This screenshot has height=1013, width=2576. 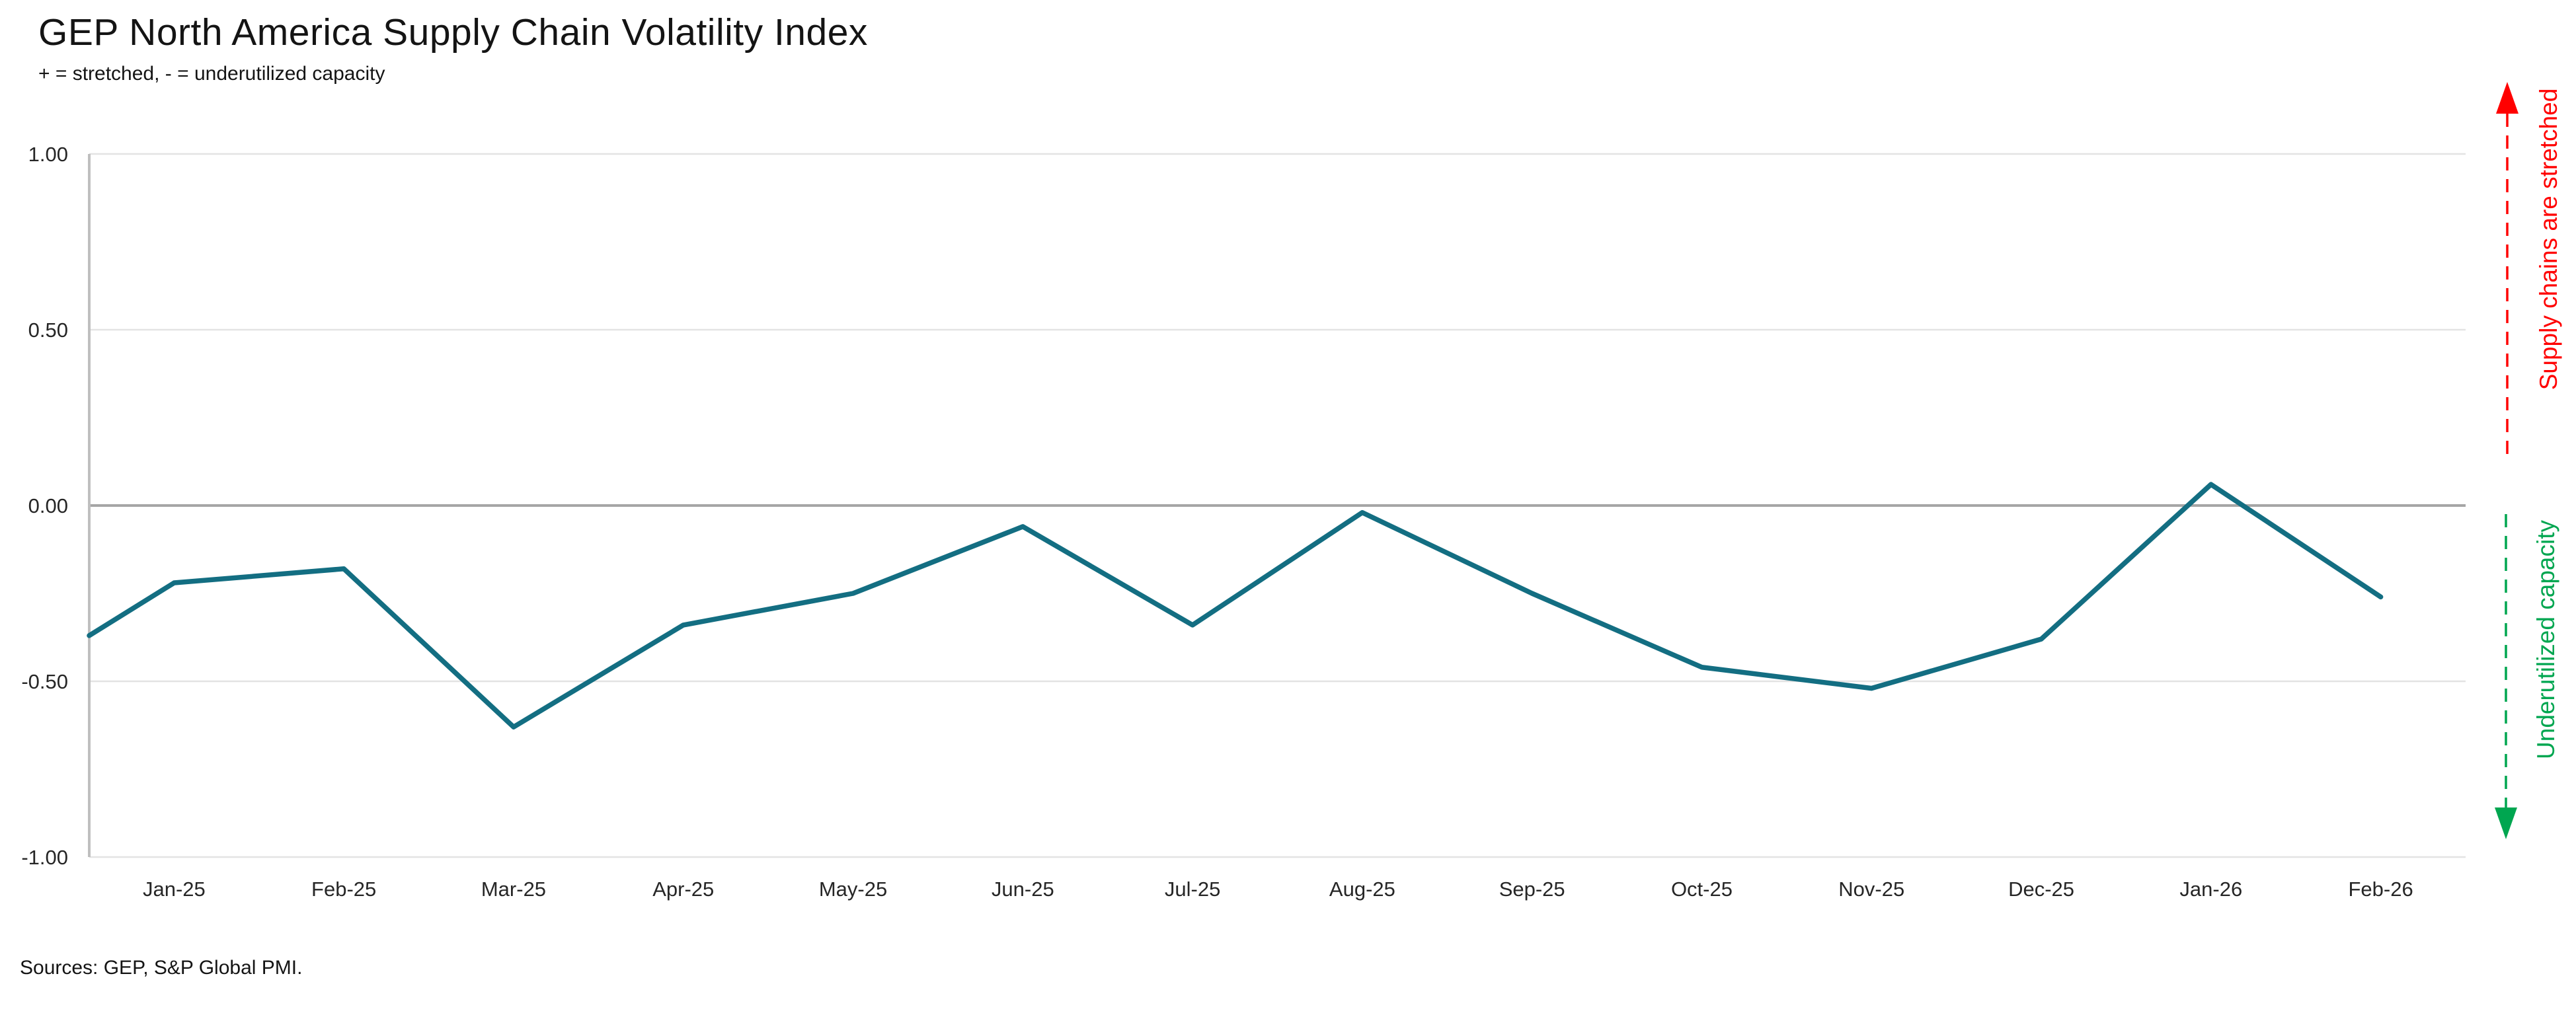 What do you see at coordinates (2210, 889) in the screenshot?
I see `x-tick-label: Jan-26` at bounding box center [2210, 889].